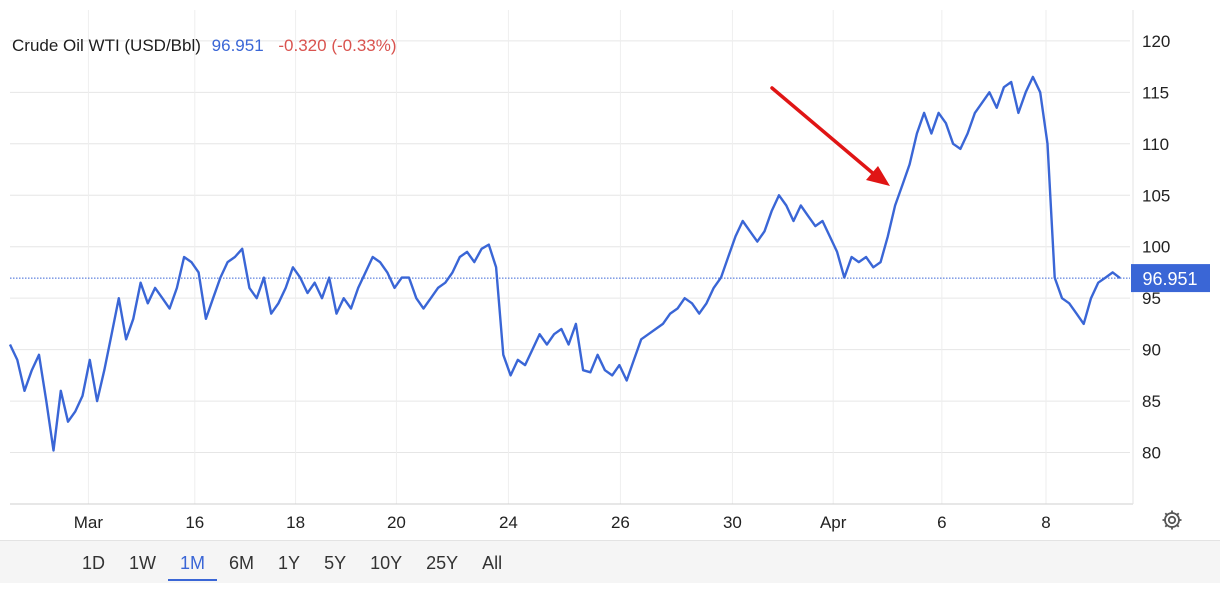 This screenshot has height=590, width=1220. I want to click on instrument-label: Crude Oil WTI (USD/Bbl), so click(106, 45).